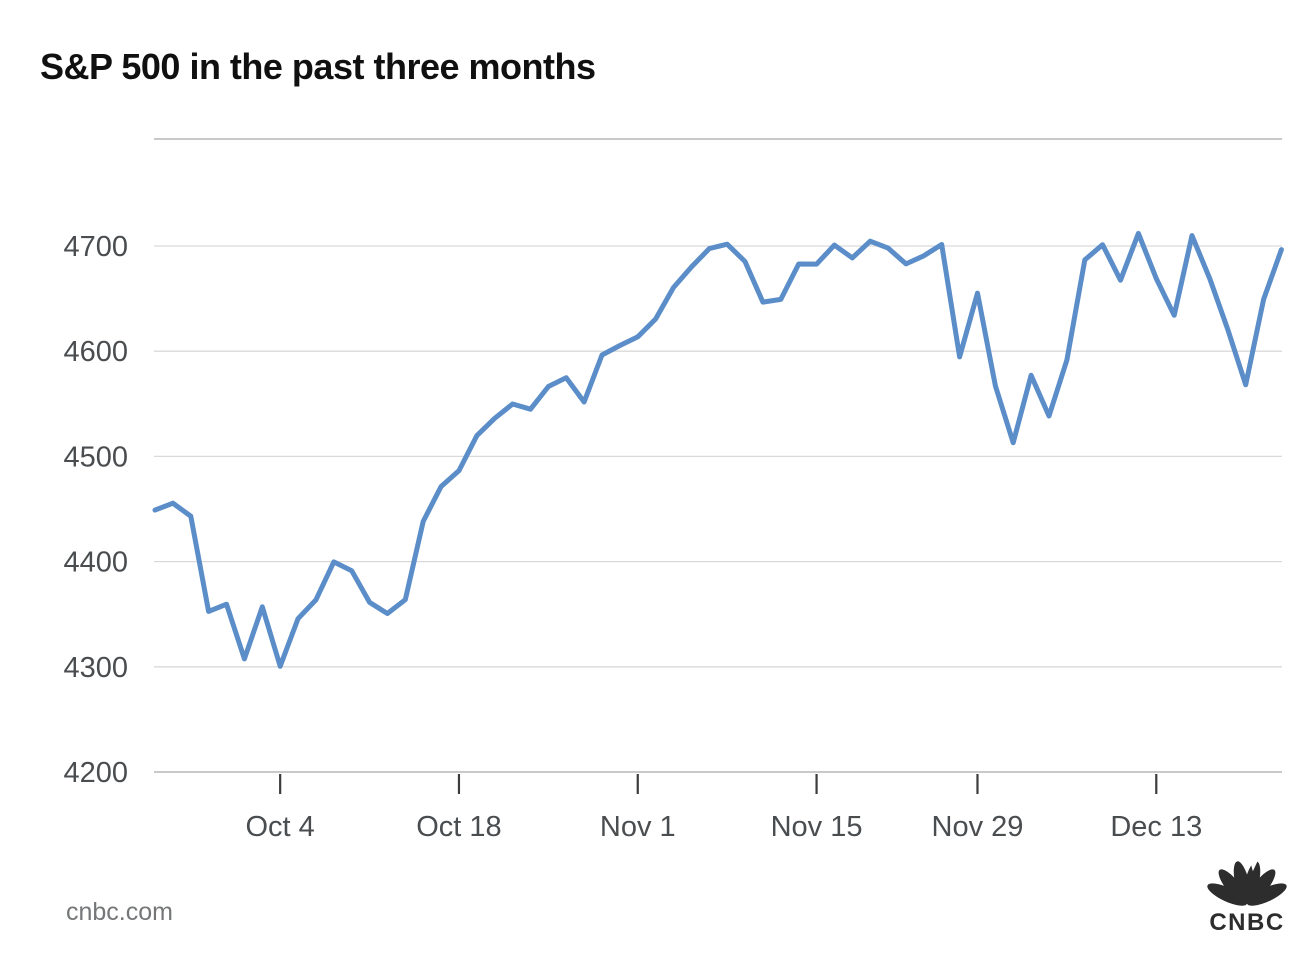 This screenshot has width=1310, height=964. What do you see at coordinates (95, 352) in the screenshot?
I see `y-axis-label: 4600` at bounding box center [95, 352].